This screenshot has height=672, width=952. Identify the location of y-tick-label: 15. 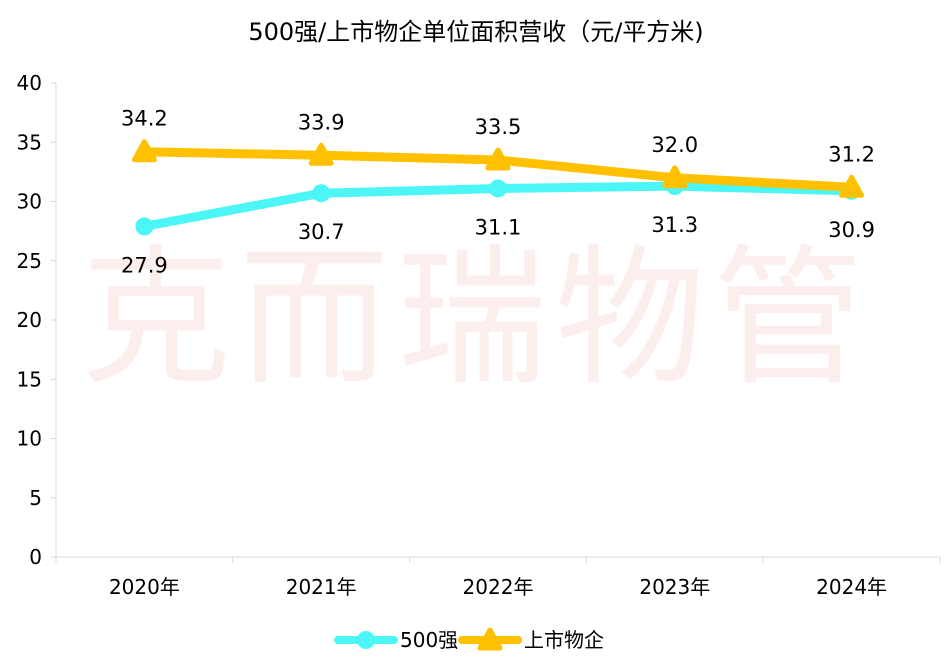
(29, 379).